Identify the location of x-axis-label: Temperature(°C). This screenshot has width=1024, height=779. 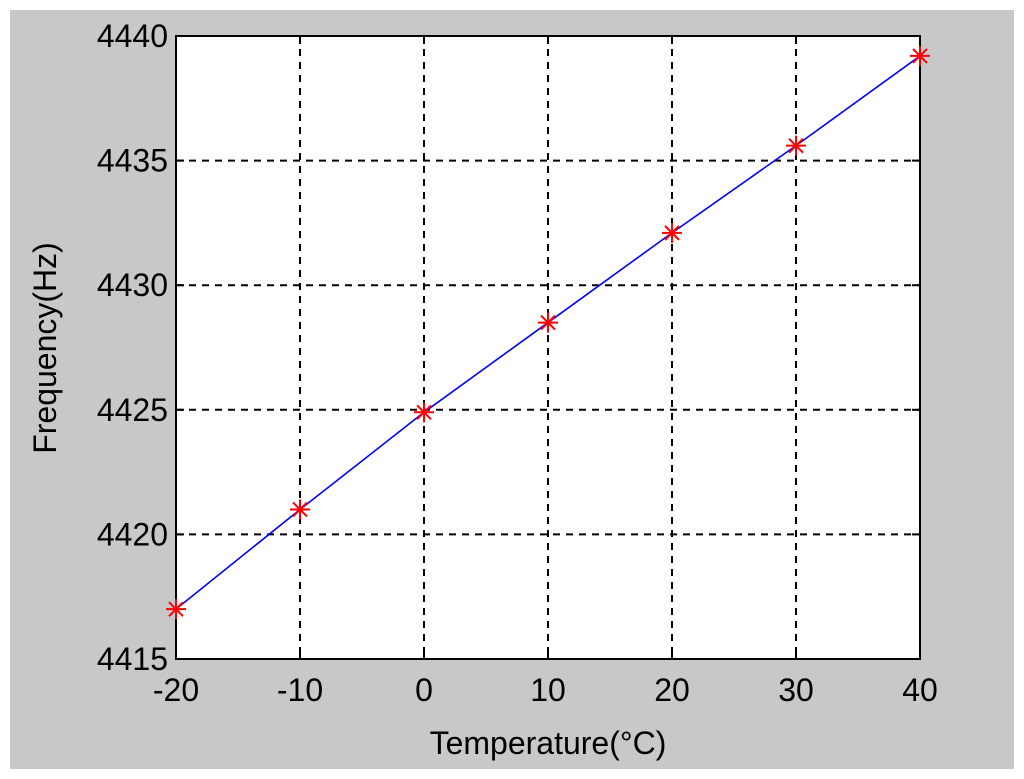
(548, 743).